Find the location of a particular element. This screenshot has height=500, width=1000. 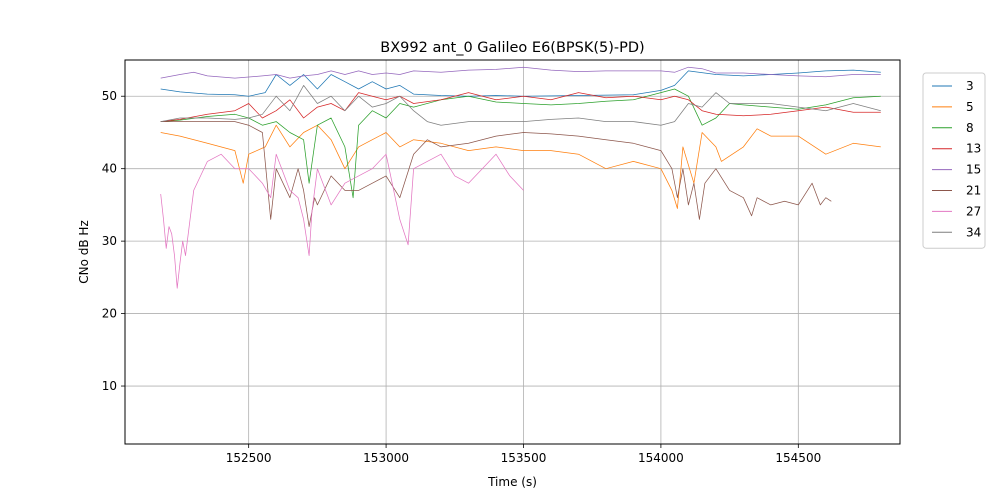

legend-label-5: 5 is located at coordinates (970, 107).